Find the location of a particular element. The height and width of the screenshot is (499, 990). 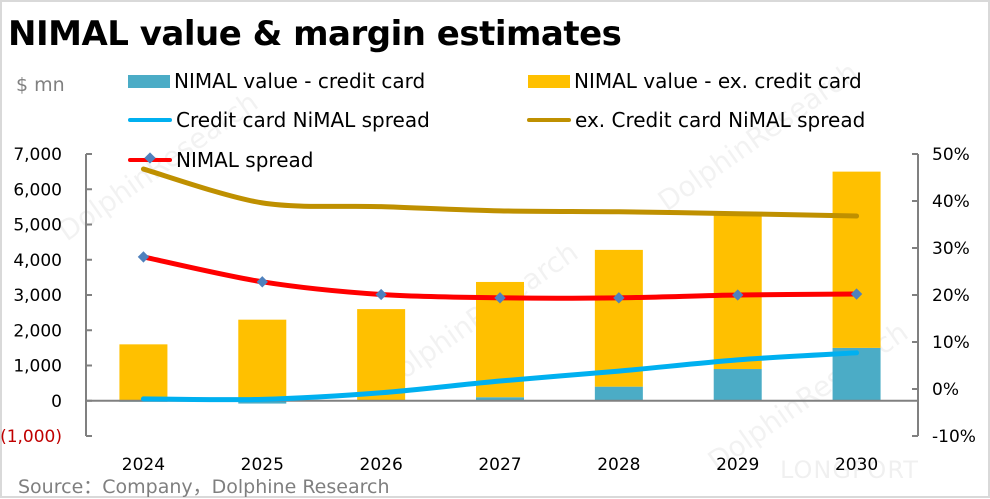

legend-label: NIMAL spread is located at coordinates (245, 160).